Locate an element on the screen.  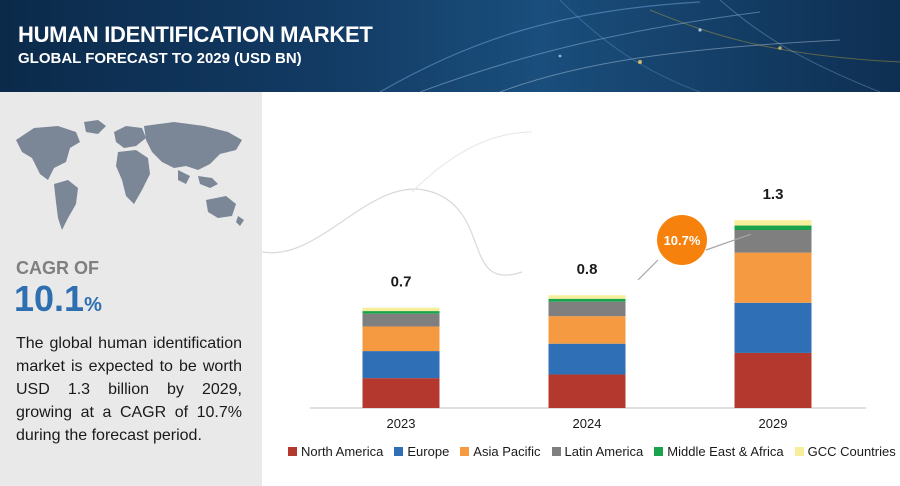
chart-subtitle: GLOBAL FORECAST TO 2029 (USD BN) is located at coordinates (160, 58).